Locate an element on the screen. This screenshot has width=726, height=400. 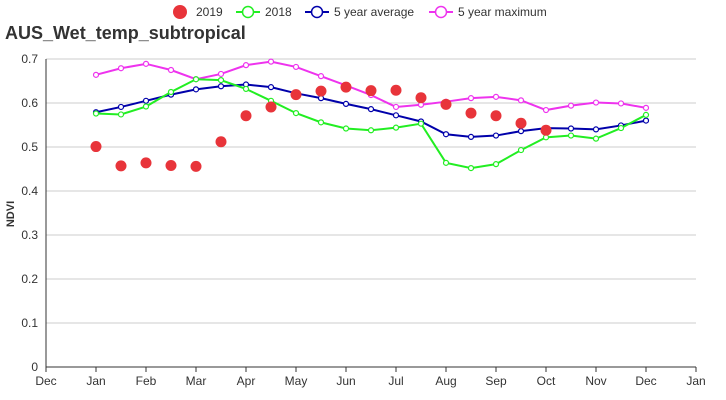
legend-label-2019: 2019 is located at coordinates (209, 12).